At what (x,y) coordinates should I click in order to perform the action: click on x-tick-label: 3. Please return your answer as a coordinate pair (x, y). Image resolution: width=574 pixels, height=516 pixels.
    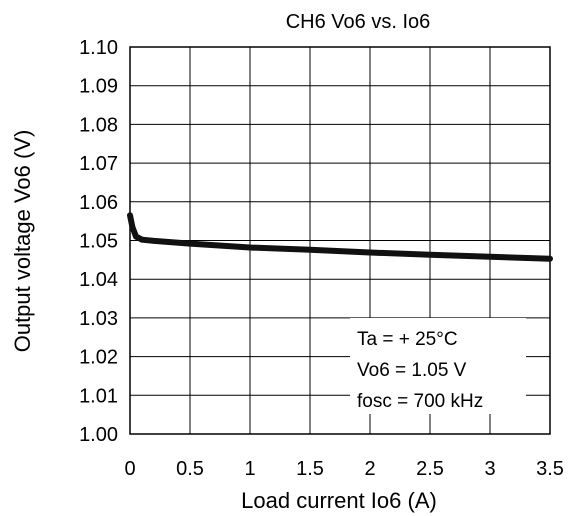
    Looking at the image, I should click on (489, 469).